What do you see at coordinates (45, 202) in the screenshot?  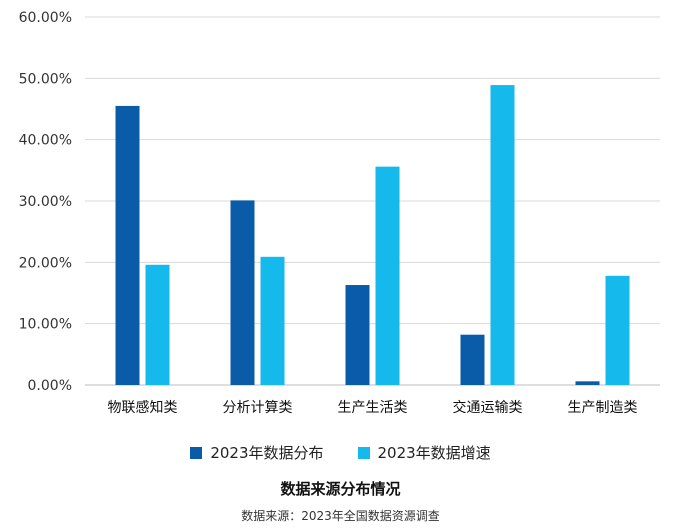 I see `y-tick-label: 30.00%` at bounding box center [45, 202].